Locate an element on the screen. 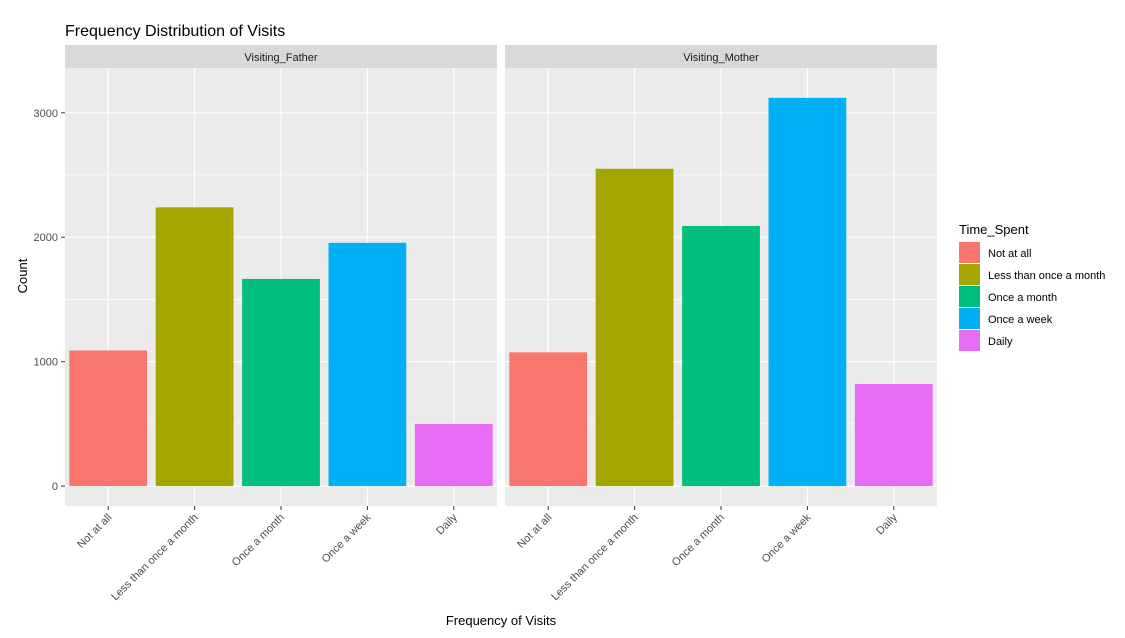 Image resolution: width=1125 pixels, height=638 pixels. y-tick-label: 0 is located at coordinates (55, 487).